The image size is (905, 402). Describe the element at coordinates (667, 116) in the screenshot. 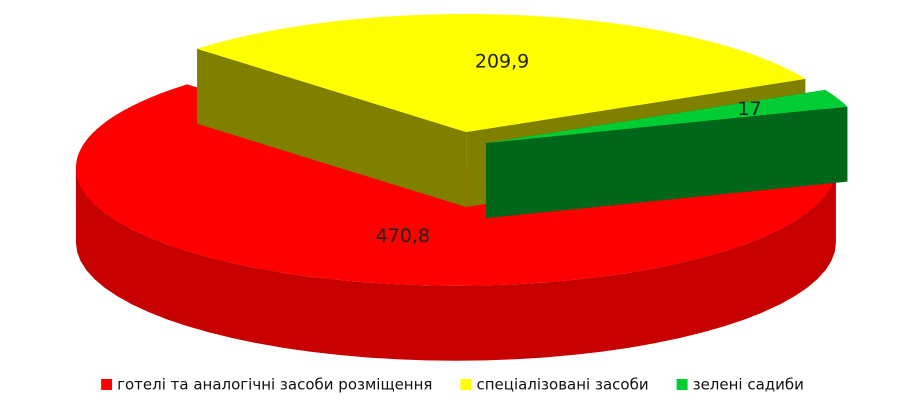

I see `slice-top` at that location.